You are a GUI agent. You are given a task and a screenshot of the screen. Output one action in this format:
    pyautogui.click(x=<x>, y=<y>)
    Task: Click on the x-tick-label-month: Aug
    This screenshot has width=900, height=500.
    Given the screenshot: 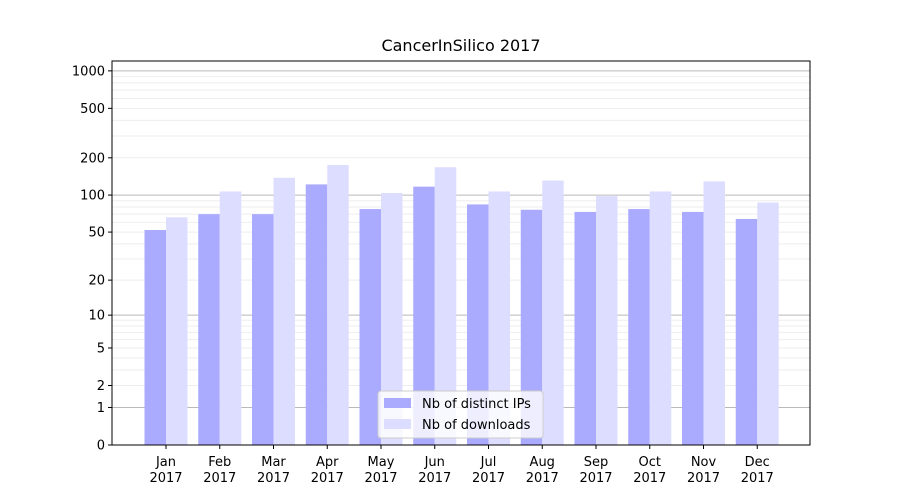 What is the action you would take?
    pyautogui.click(x=542, y=462)
    